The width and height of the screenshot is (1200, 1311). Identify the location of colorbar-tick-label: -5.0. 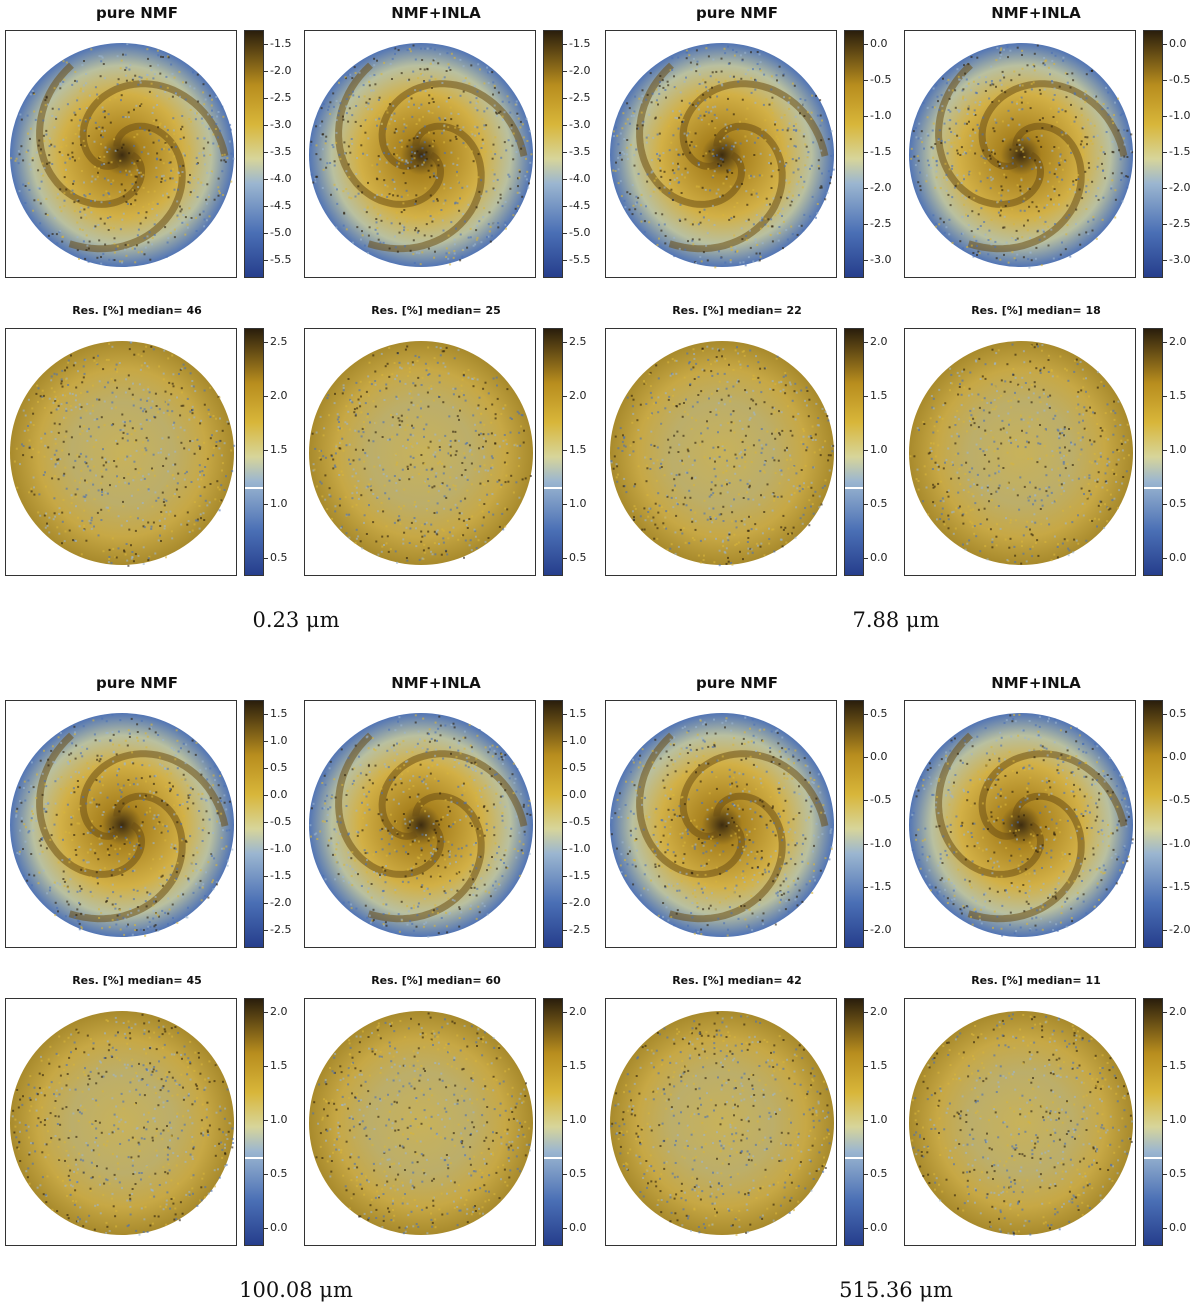
(580, 232).